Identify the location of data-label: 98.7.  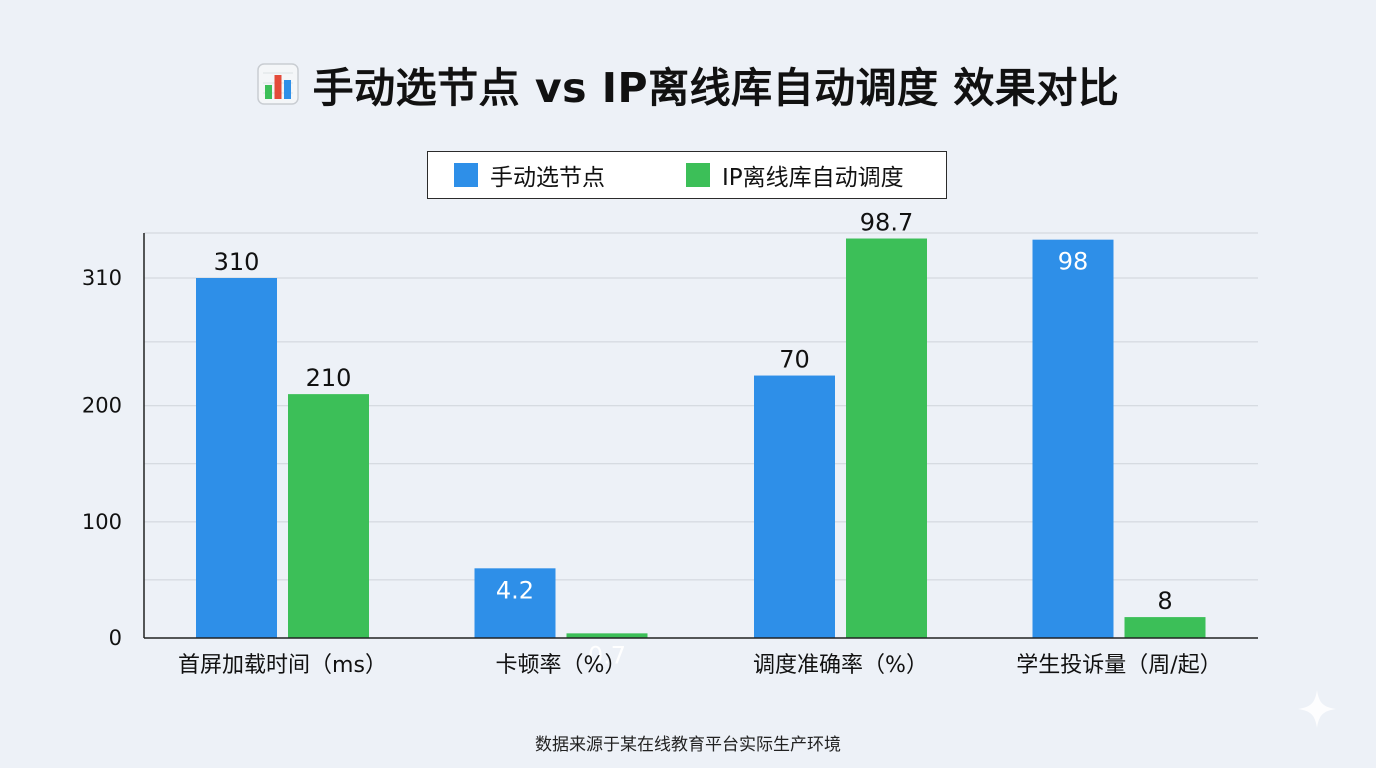
(886, 223).